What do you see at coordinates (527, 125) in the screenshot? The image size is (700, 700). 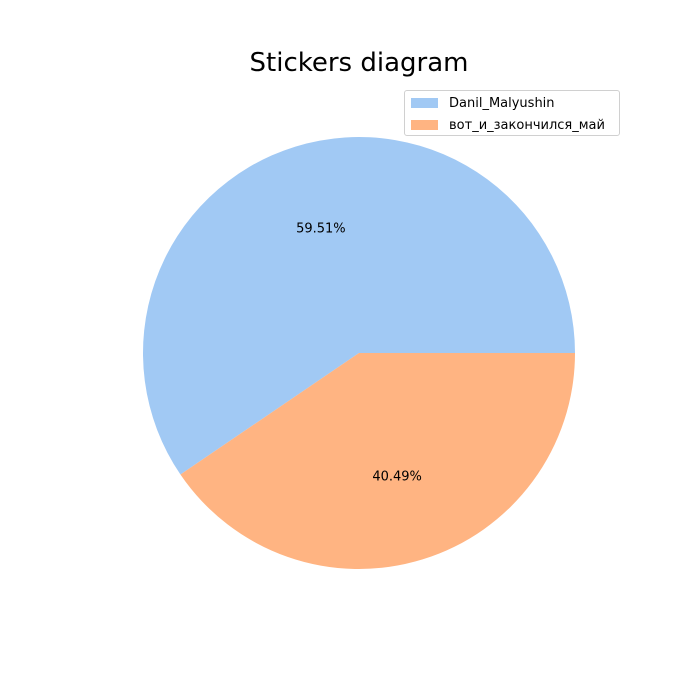 I see `legend-label: вот_и_закончился_май` at bounding box center [527, 125].